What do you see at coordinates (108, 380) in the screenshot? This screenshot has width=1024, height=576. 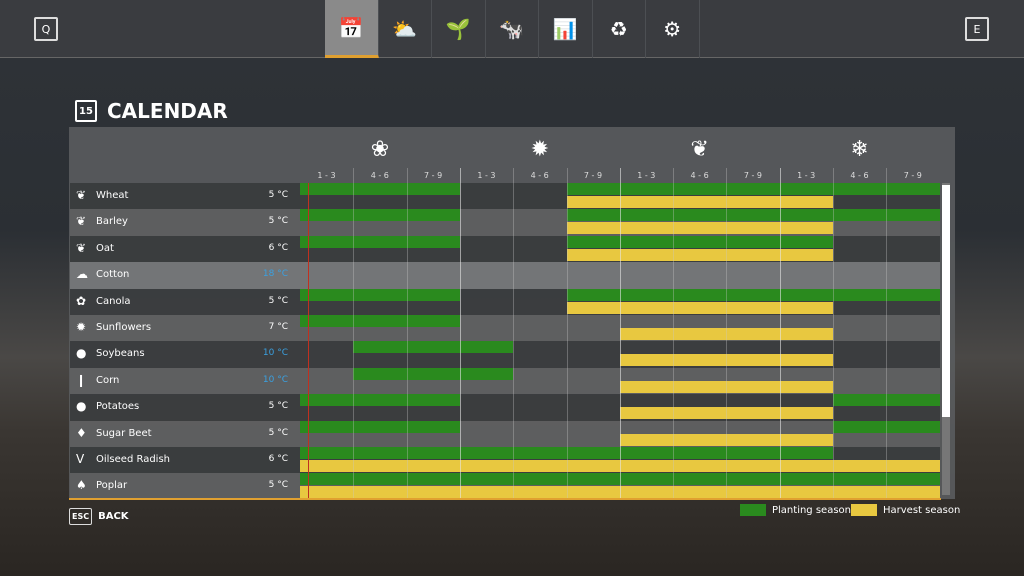 I see `crop-name: Corn` at bounding box center [108, 380].